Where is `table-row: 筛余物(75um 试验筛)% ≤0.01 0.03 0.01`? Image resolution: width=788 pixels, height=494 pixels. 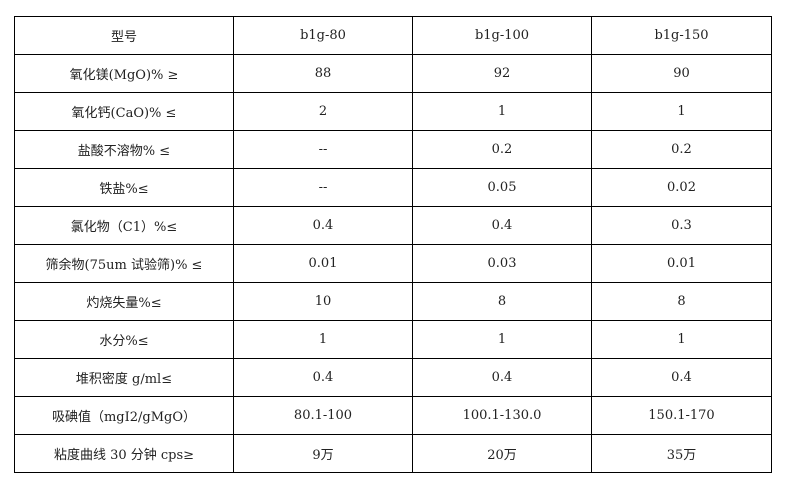 table-row: 筛余物(75um 试验筛)% ≤0.01 0.03 0.01 is located at coordinates (393, 263).